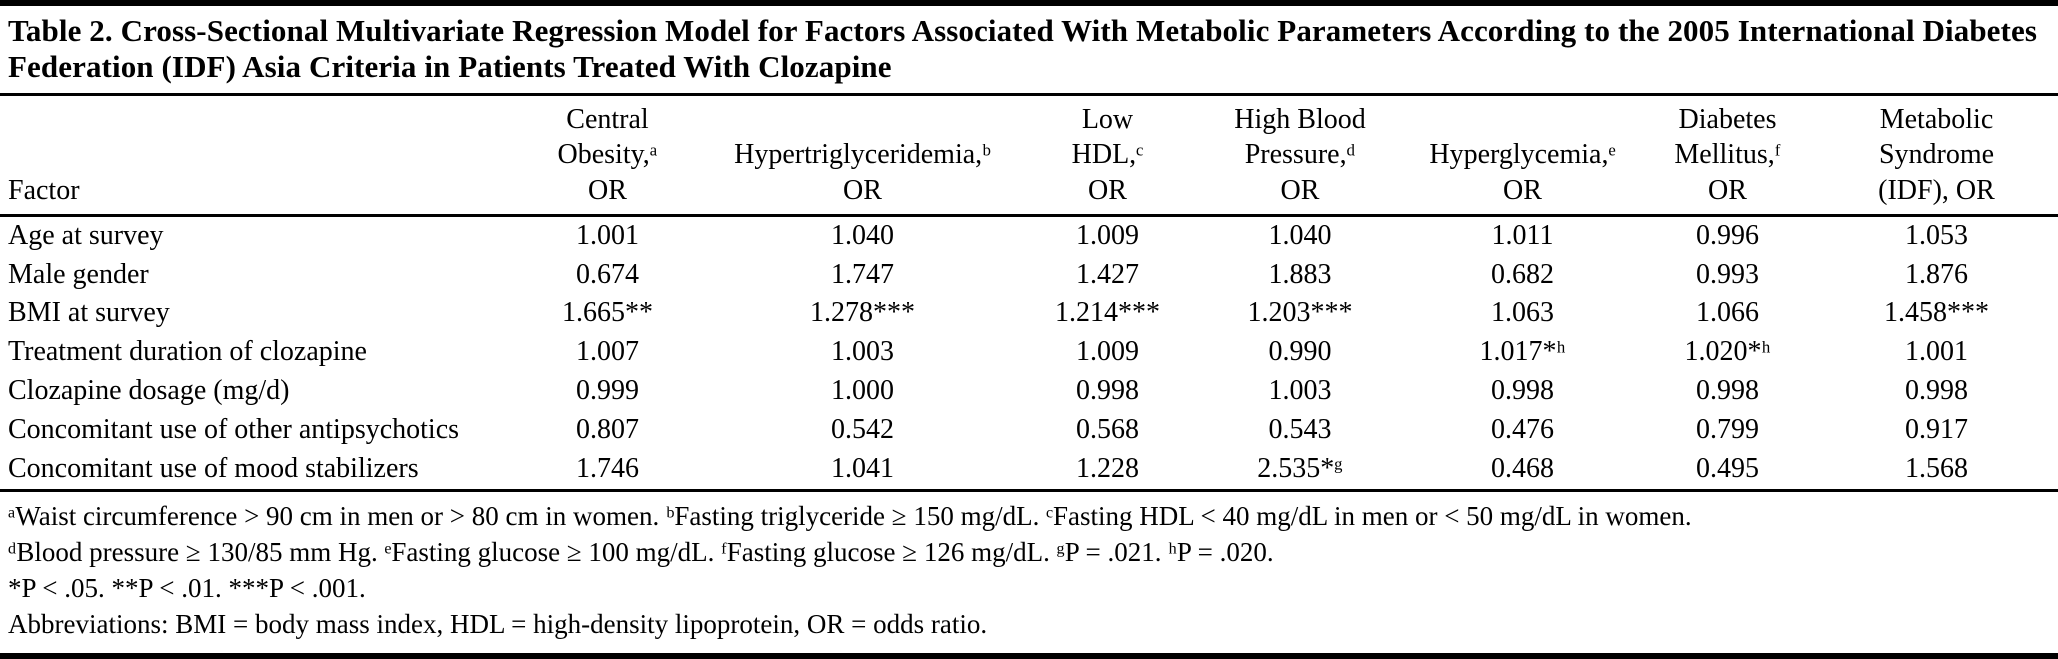 Image resolution: width=2058 pixels, height=659 pixels. What do you see at coordinates (89, 313) in the screenshot?
I see `factor-cell: BMI at survey` at bounding box center [89, 313].